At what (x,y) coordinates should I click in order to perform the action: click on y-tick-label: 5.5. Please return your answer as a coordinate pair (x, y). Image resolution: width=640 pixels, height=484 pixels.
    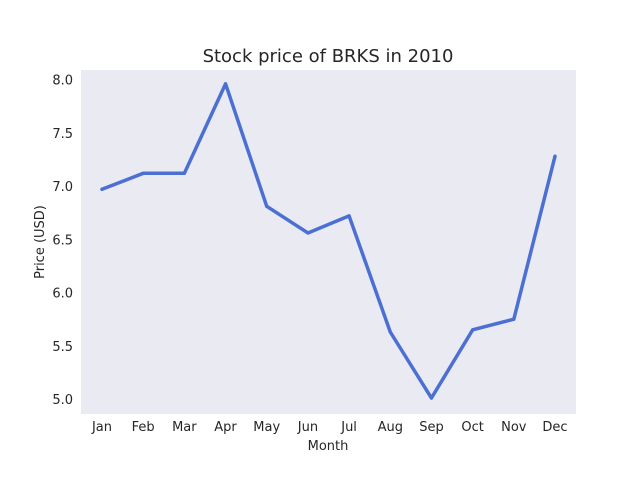
    Looking at the image, I should click on (62, 347).